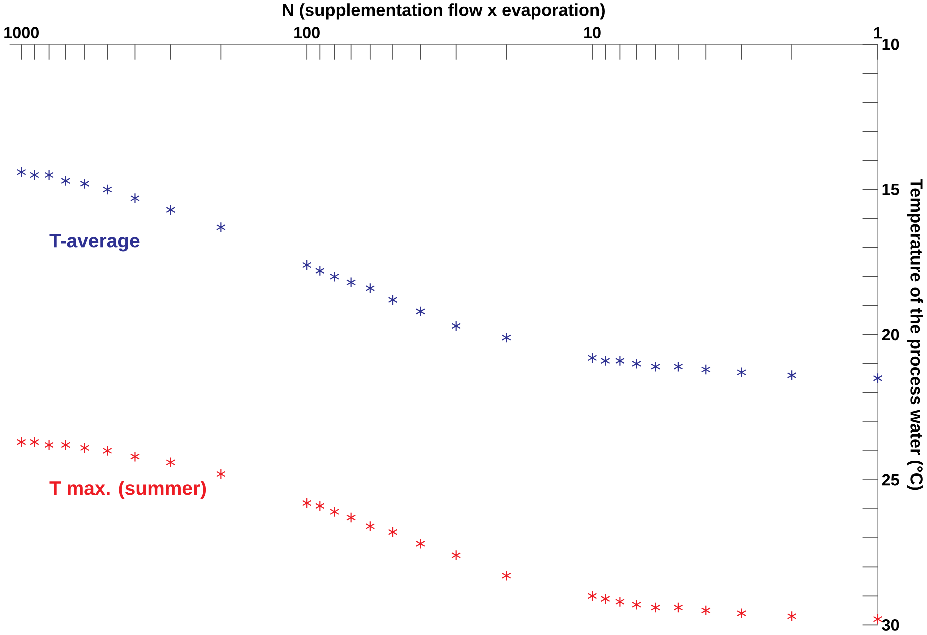 The width and height of the screenshot is (927, 635). Describe the element at coordinates (891, 335) in the screenshot. I see `y-tick-label: 20` at that location.